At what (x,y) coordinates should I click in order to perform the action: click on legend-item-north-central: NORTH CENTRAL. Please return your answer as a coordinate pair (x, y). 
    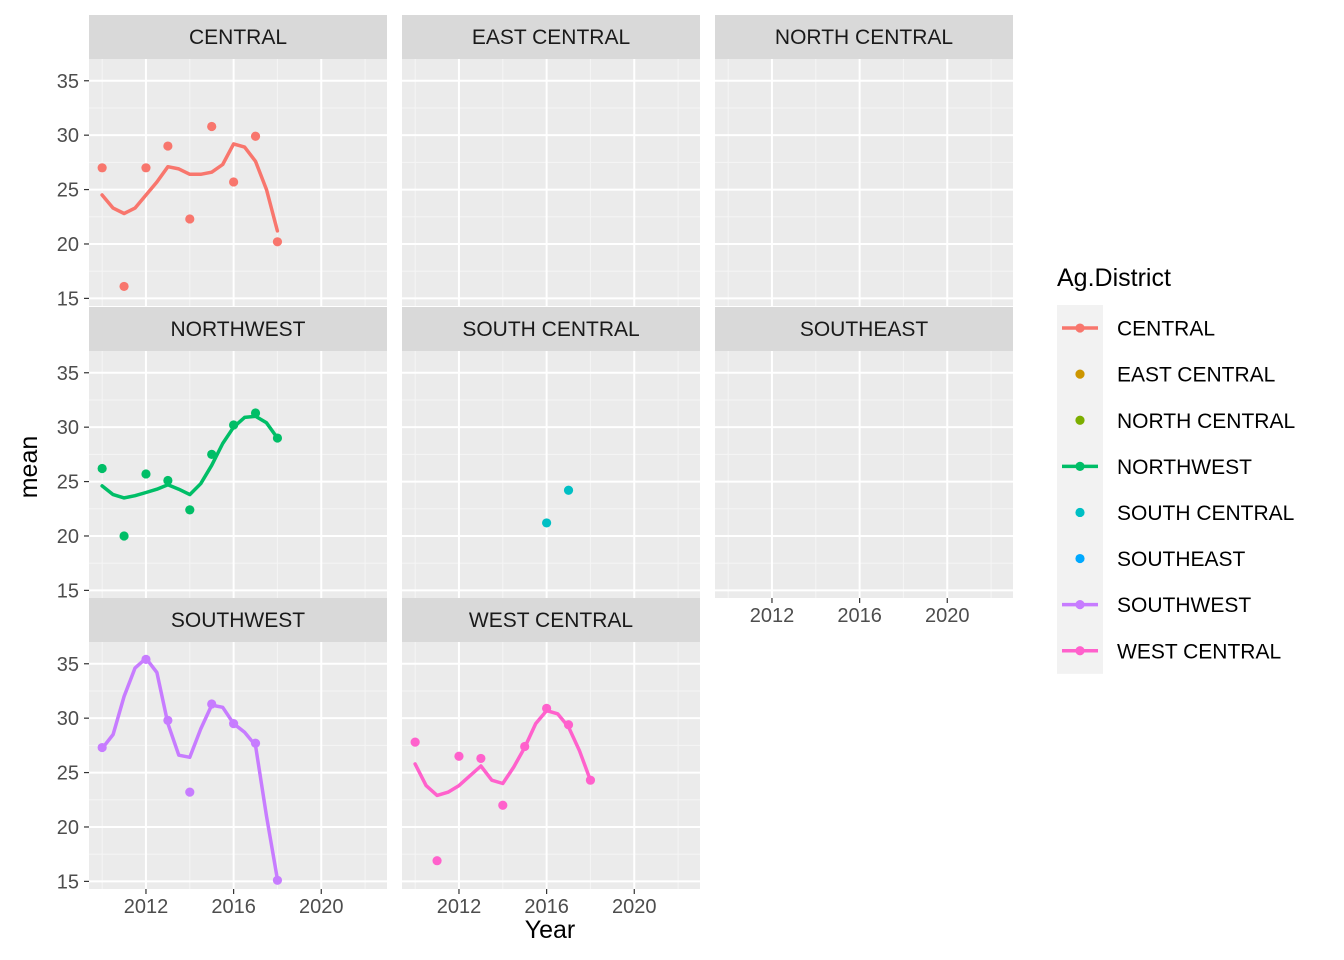
    Looking at the image, I should click on (1185, 421).